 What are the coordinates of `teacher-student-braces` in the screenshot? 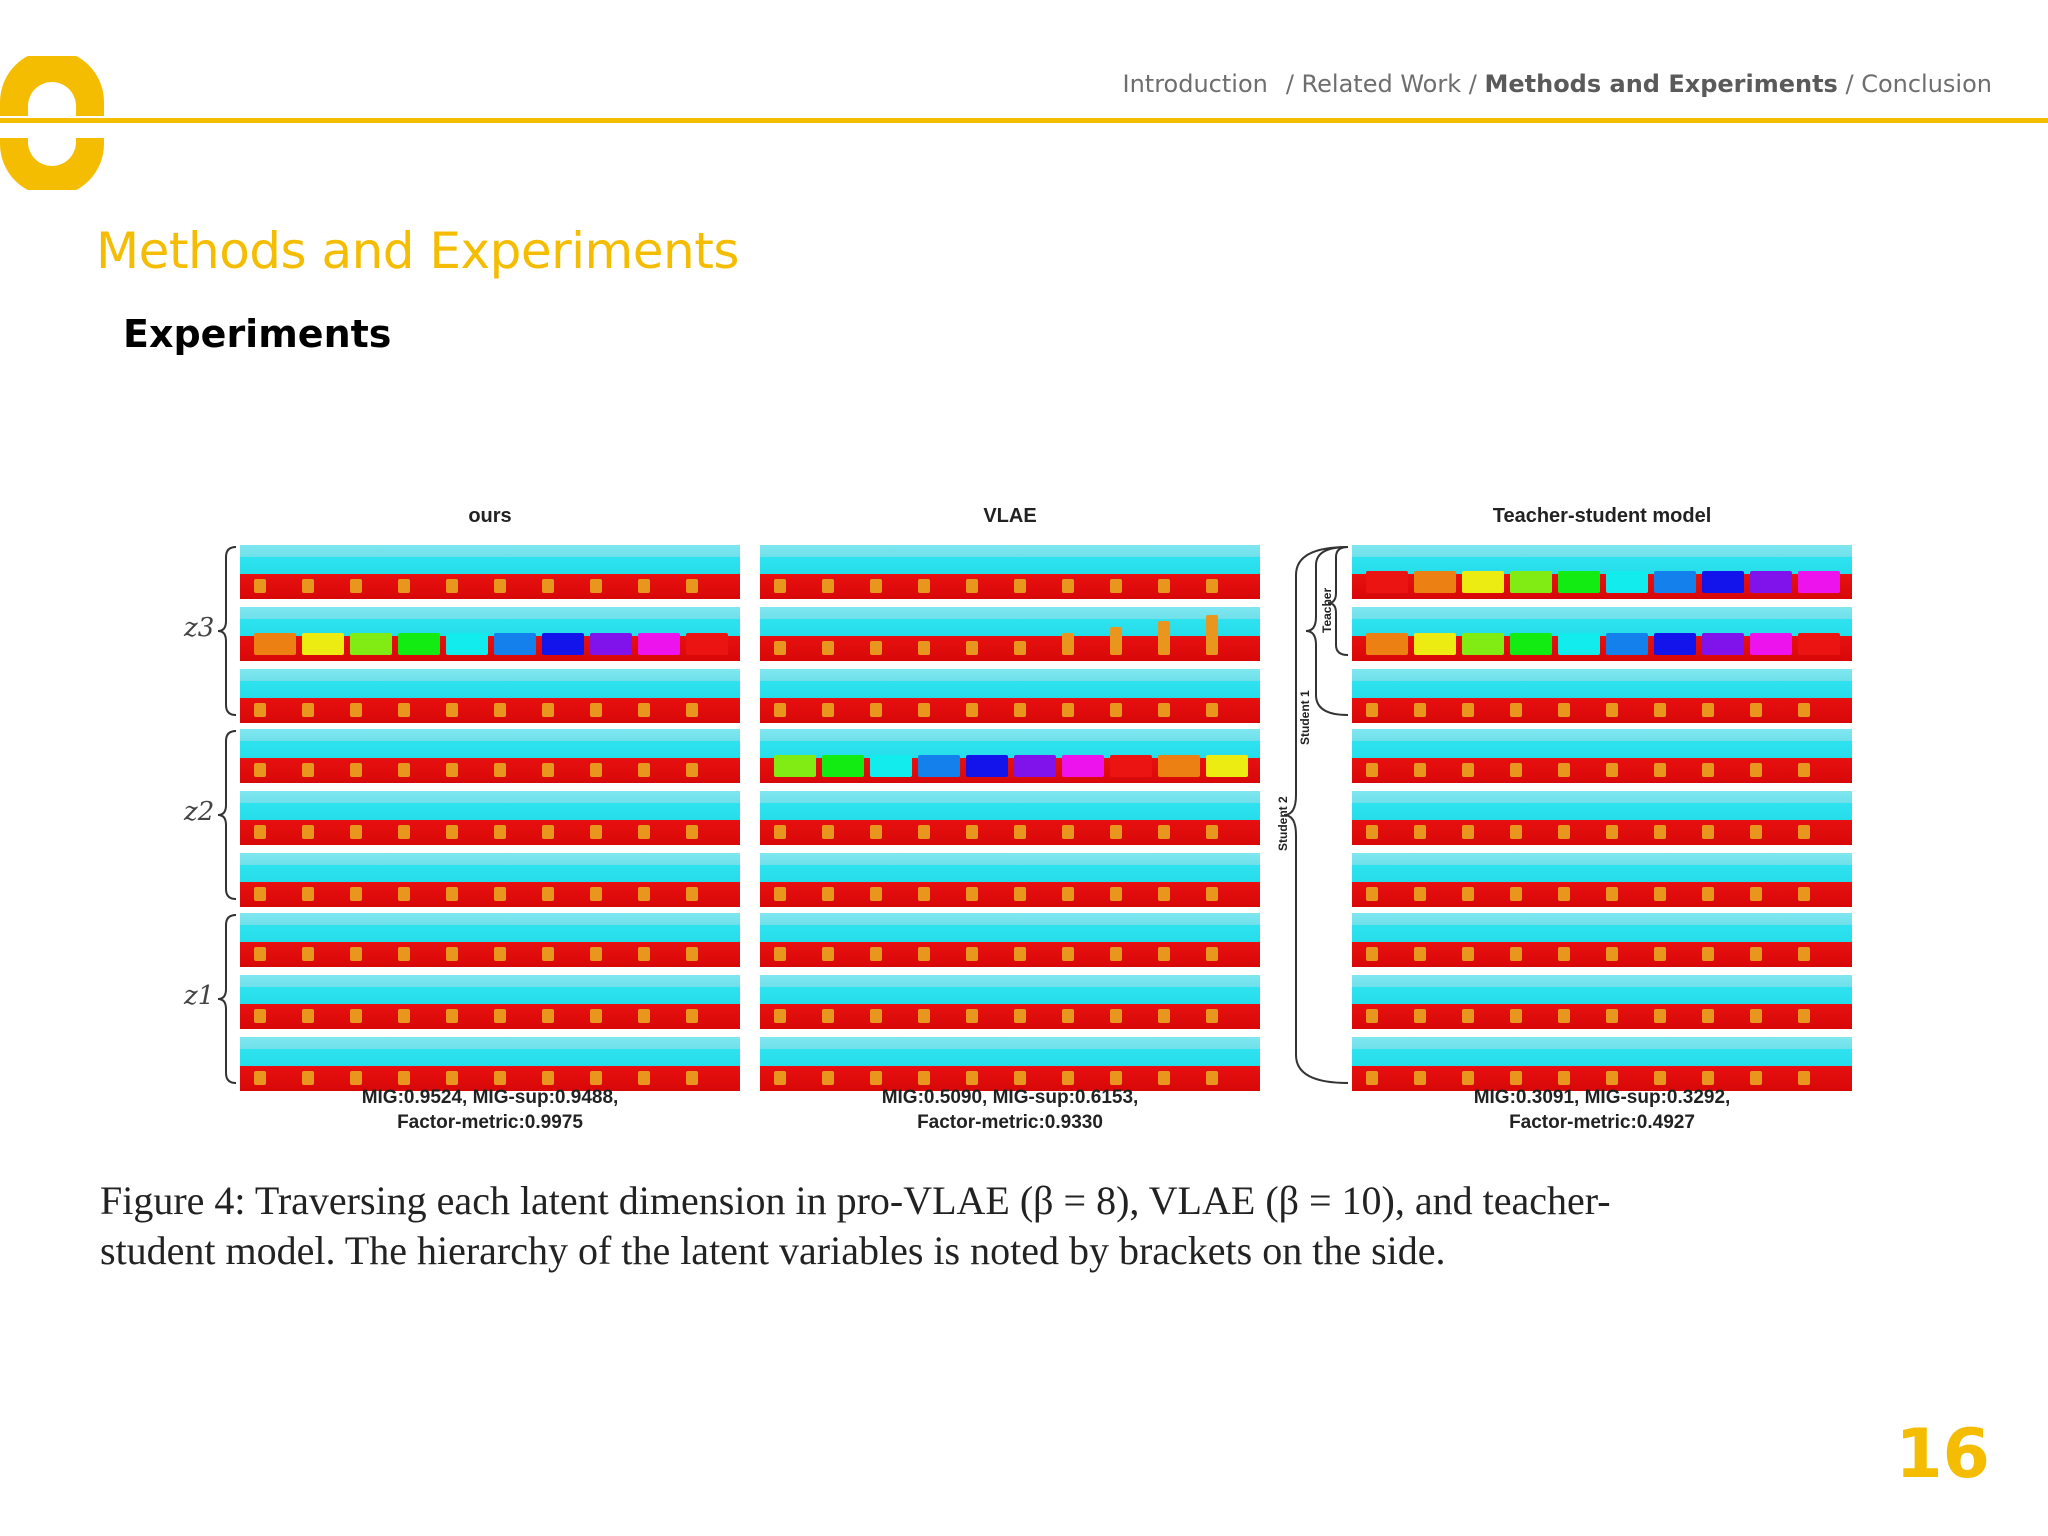 It's located at (1316, 815).